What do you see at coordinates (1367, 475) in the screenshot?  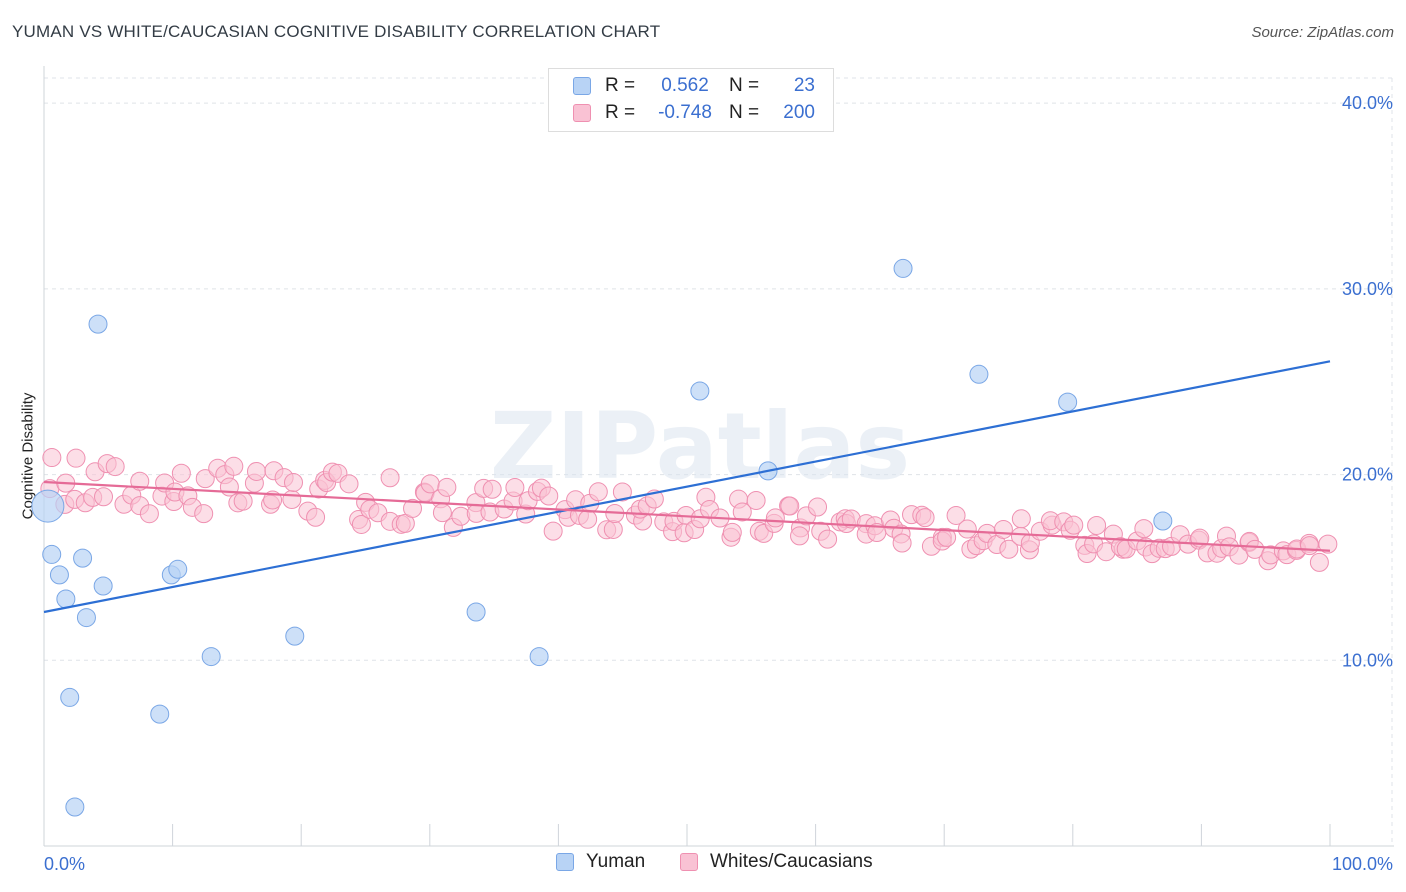 I see `y-tick-label-1: 20.0%` at bounding box center [1367, 475].